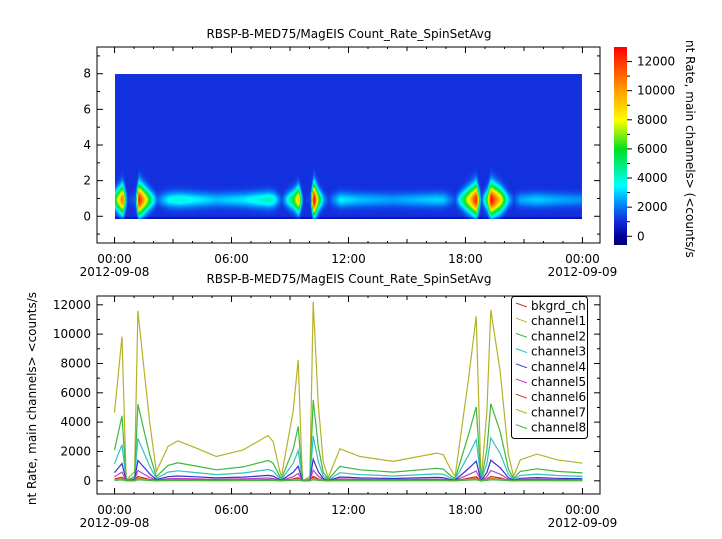 The image size is (722, 539). What do you see at coordinates (521, 351) in the screenshot?
I see `legend-swatch-channel3` at bounding box center [521, 351].